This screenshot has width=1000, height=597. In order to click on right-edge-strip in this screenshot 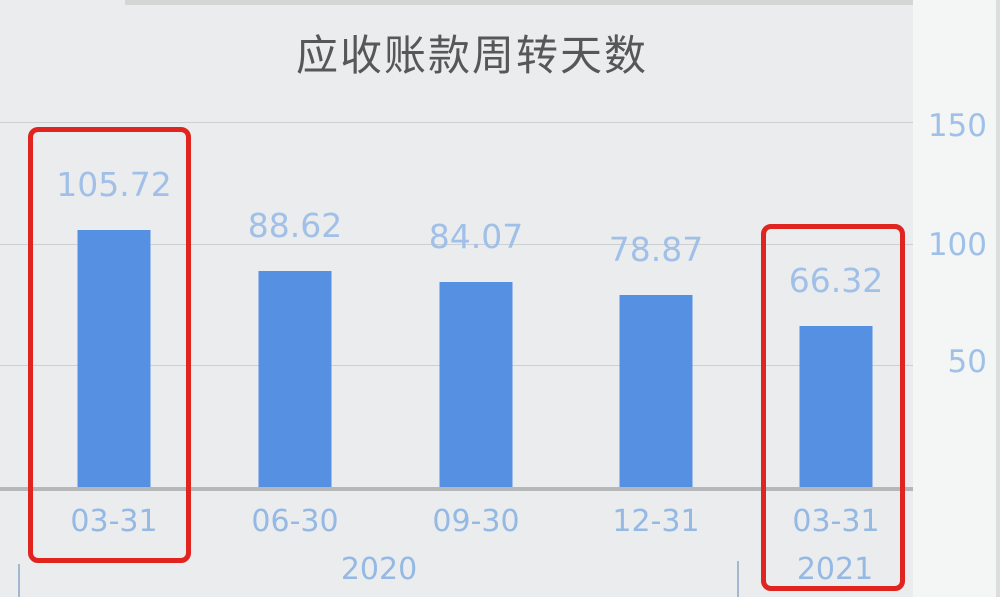, I will do `click(998, 298)`.